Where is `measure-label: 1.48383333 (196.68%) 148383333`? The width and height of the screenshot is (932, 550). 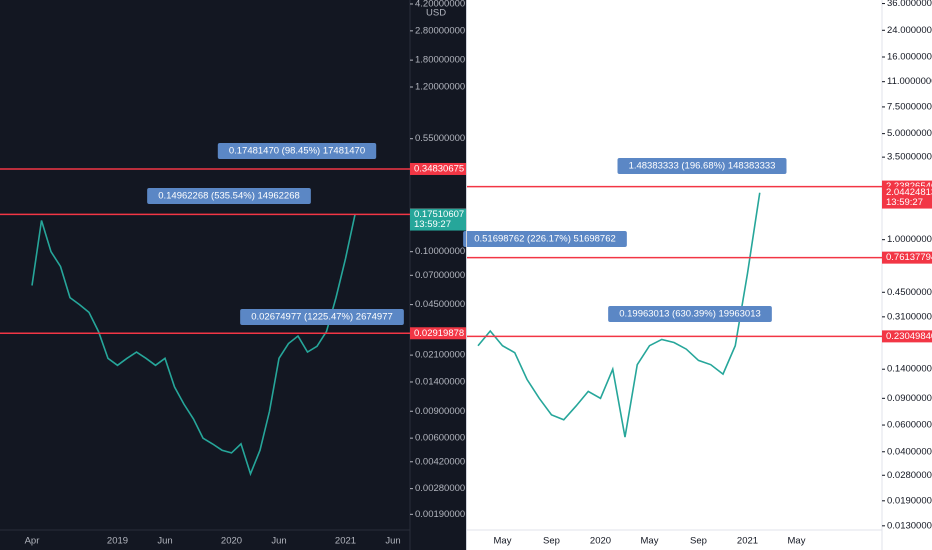 measure-label: 1.48383333 (196.68%) 148383333 is located at coordinates (702, 166).